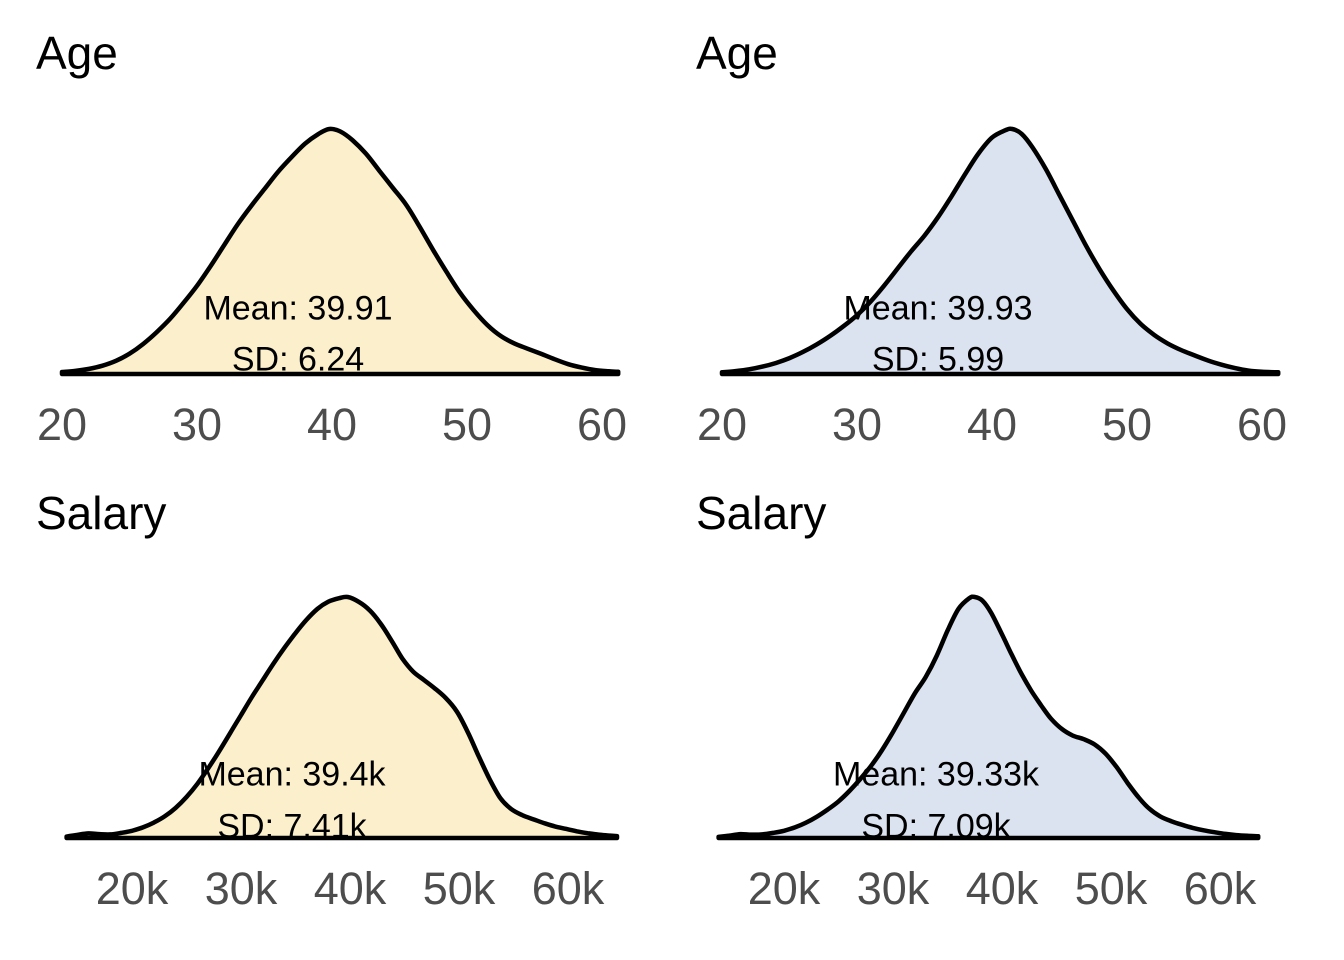  I want to click on x-axis-tick-label-bottom-right: 20k, so click(784, 888).